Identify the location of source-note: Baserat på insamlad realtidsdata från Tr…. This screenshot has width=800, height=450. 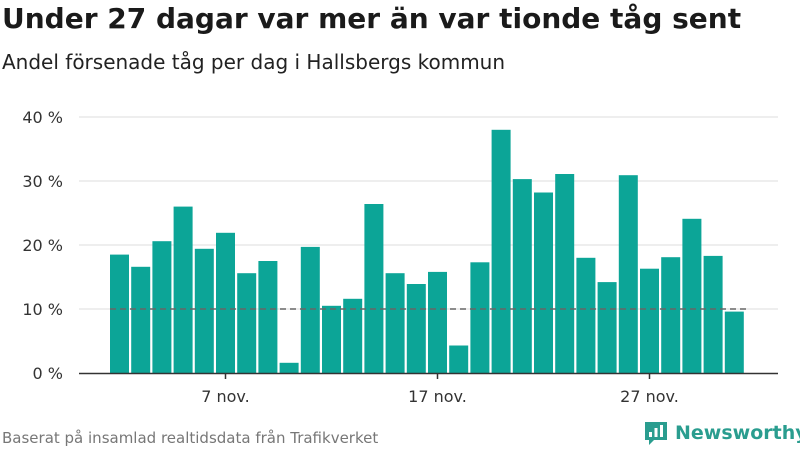
(190, 438).